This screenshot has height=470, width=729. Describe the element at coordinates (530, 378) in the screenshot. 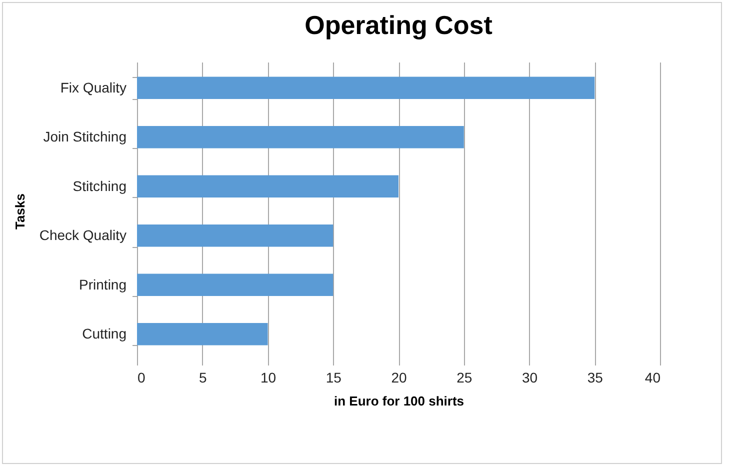

I see `x-tick-label: 30` at that location.